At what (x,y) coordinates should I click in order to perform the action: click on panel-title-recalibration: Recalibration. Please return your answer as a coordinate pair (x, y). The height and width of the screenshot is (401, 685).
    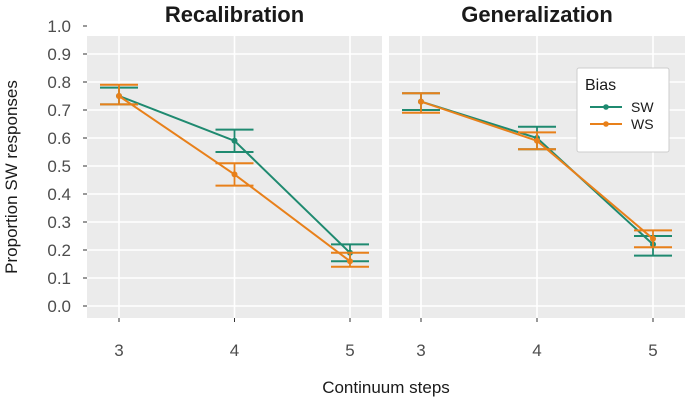
    Looking at the image, I should click on (234, 14).